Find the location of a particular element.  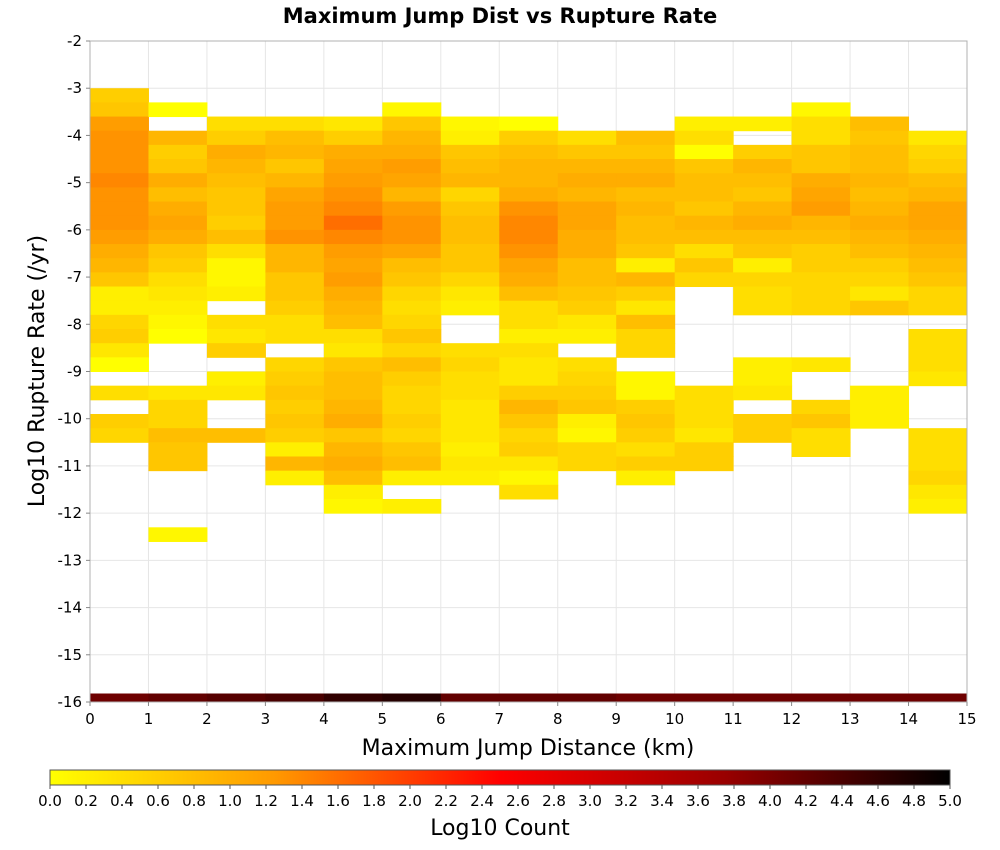

x-tick-label: 5 is located at coordinates (383, 719).